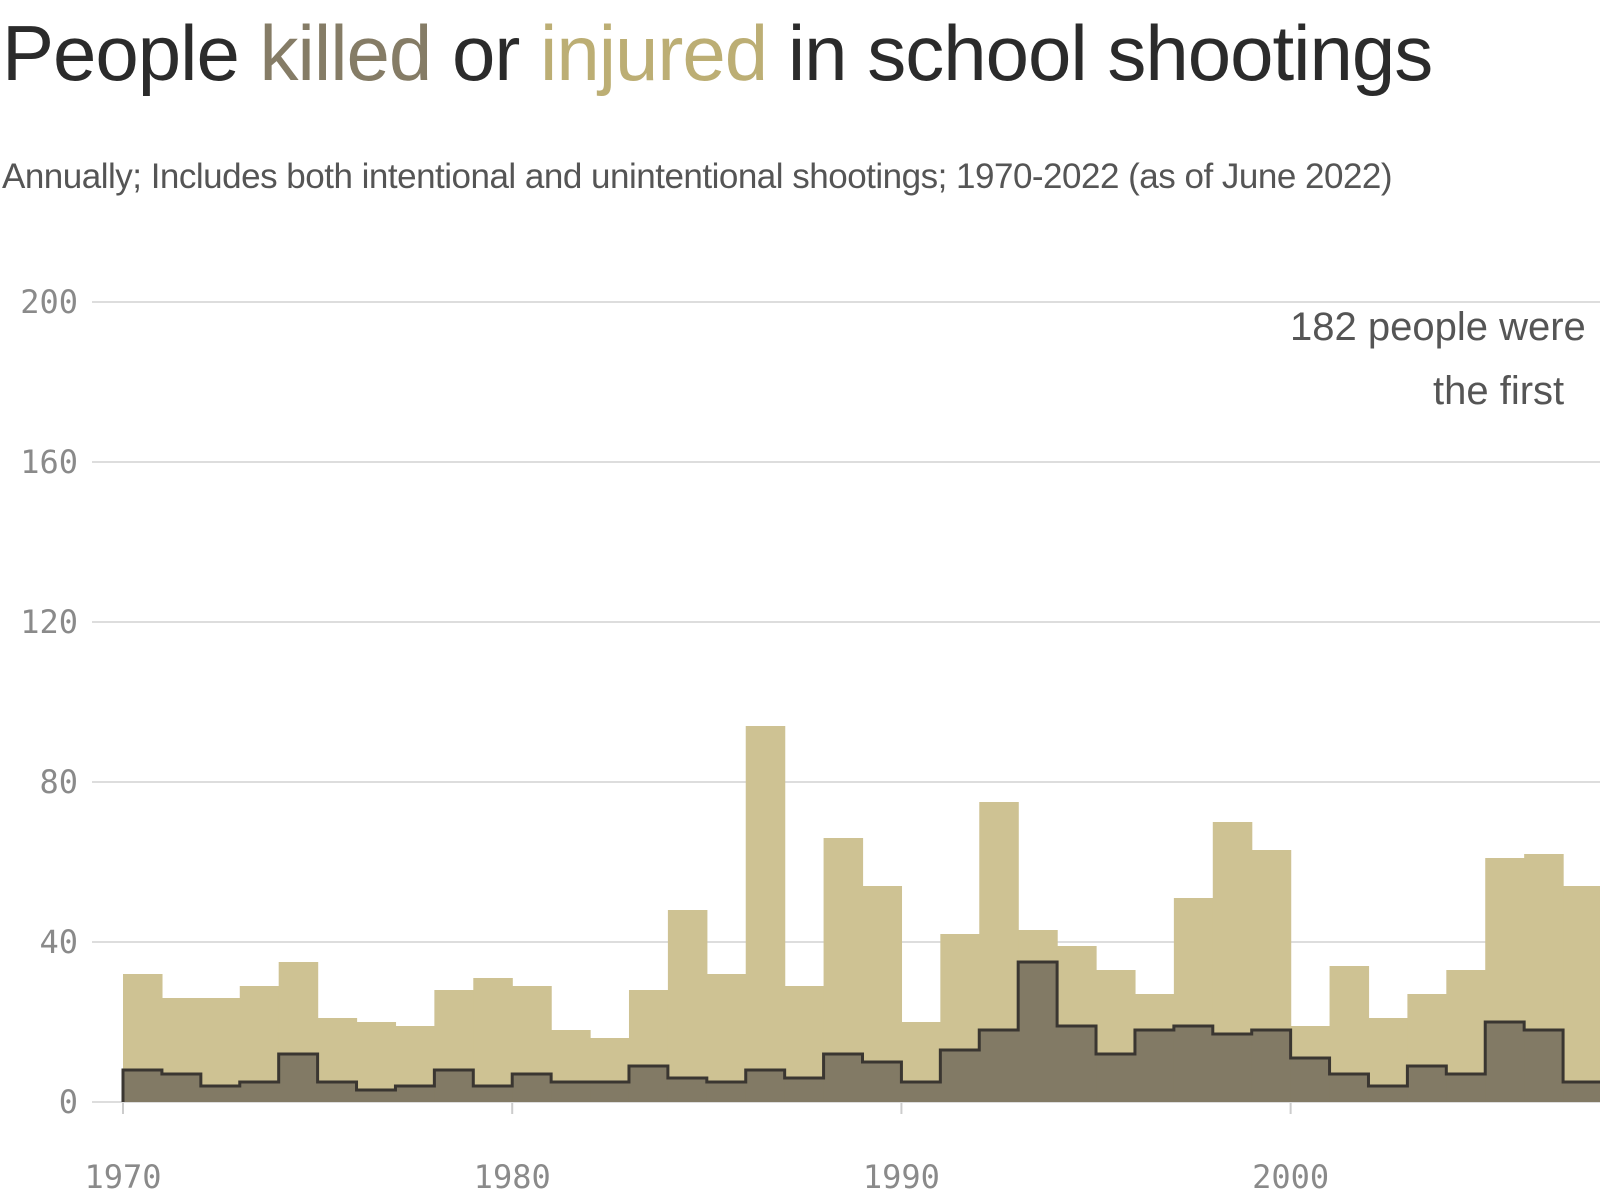 The height and width of the screenshot is (1200, 1600). What do you see at coordinates (571, 1092) in the screenshot?
I see `bar-killed-1981` at bounding box center [571, 1092].